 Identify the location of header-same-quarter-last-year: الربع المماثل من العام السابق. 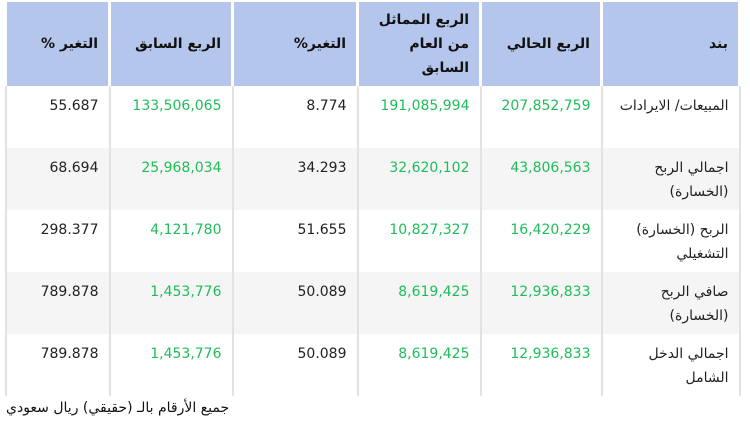
(419, 44).